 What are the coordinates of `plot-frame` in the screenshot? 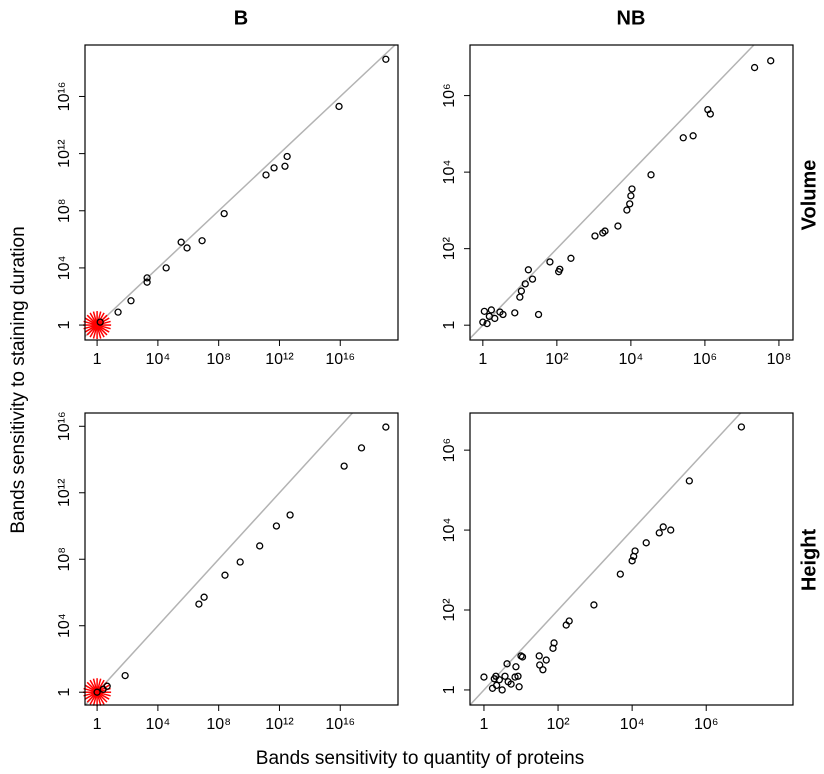 It's located at (631, 559).